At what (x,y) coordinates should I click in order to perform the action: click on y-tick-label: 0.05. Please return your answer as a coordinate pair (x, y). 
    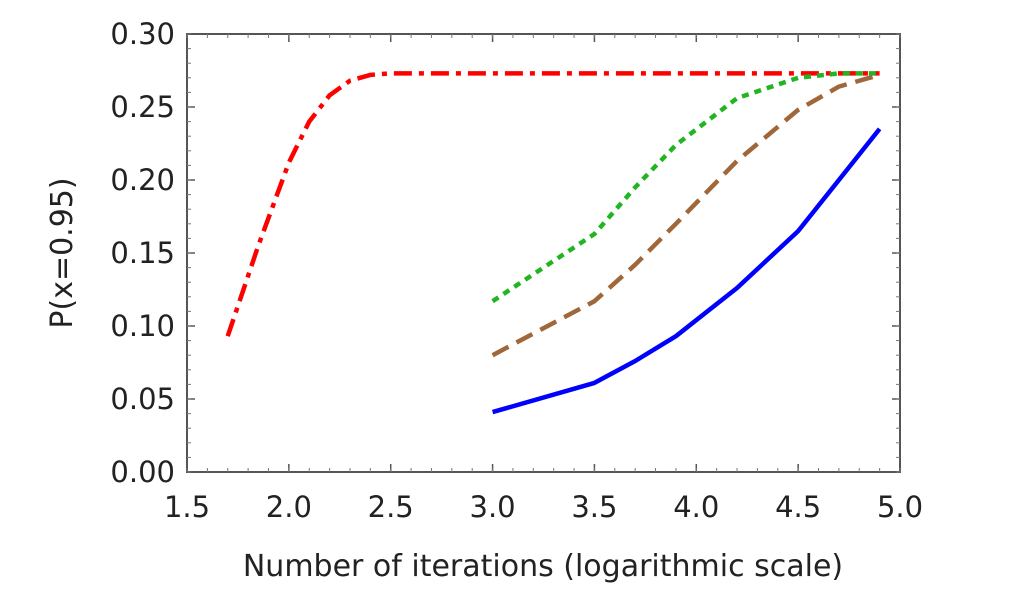
    Looking at the image, I should click on (142, 399).